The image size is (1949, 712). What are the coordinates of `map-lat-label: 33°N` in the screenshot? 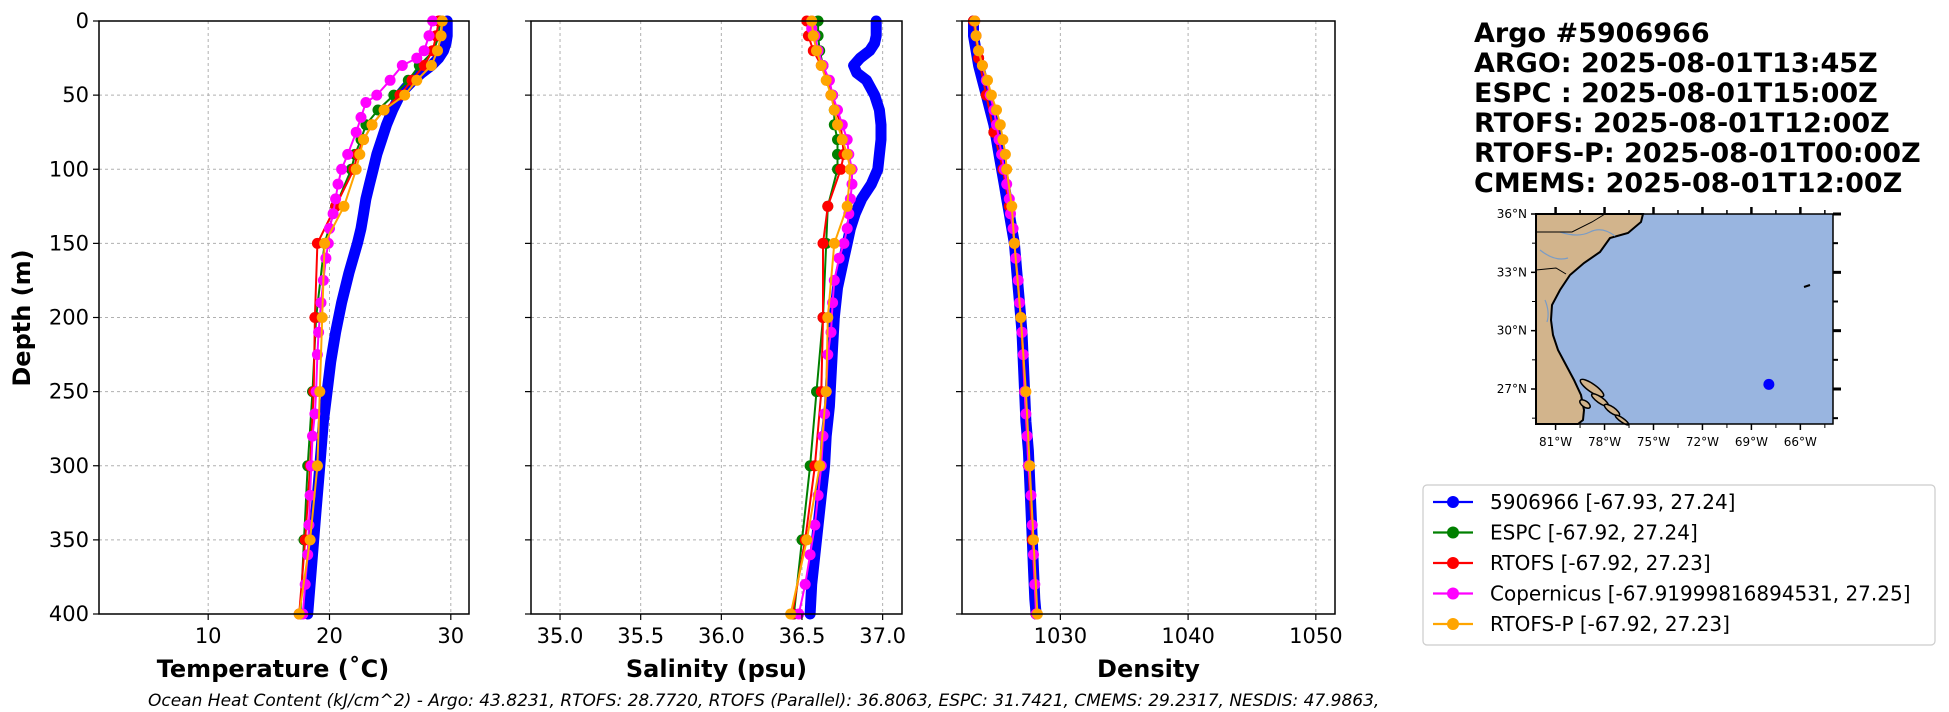 It's located at (1512, 272).